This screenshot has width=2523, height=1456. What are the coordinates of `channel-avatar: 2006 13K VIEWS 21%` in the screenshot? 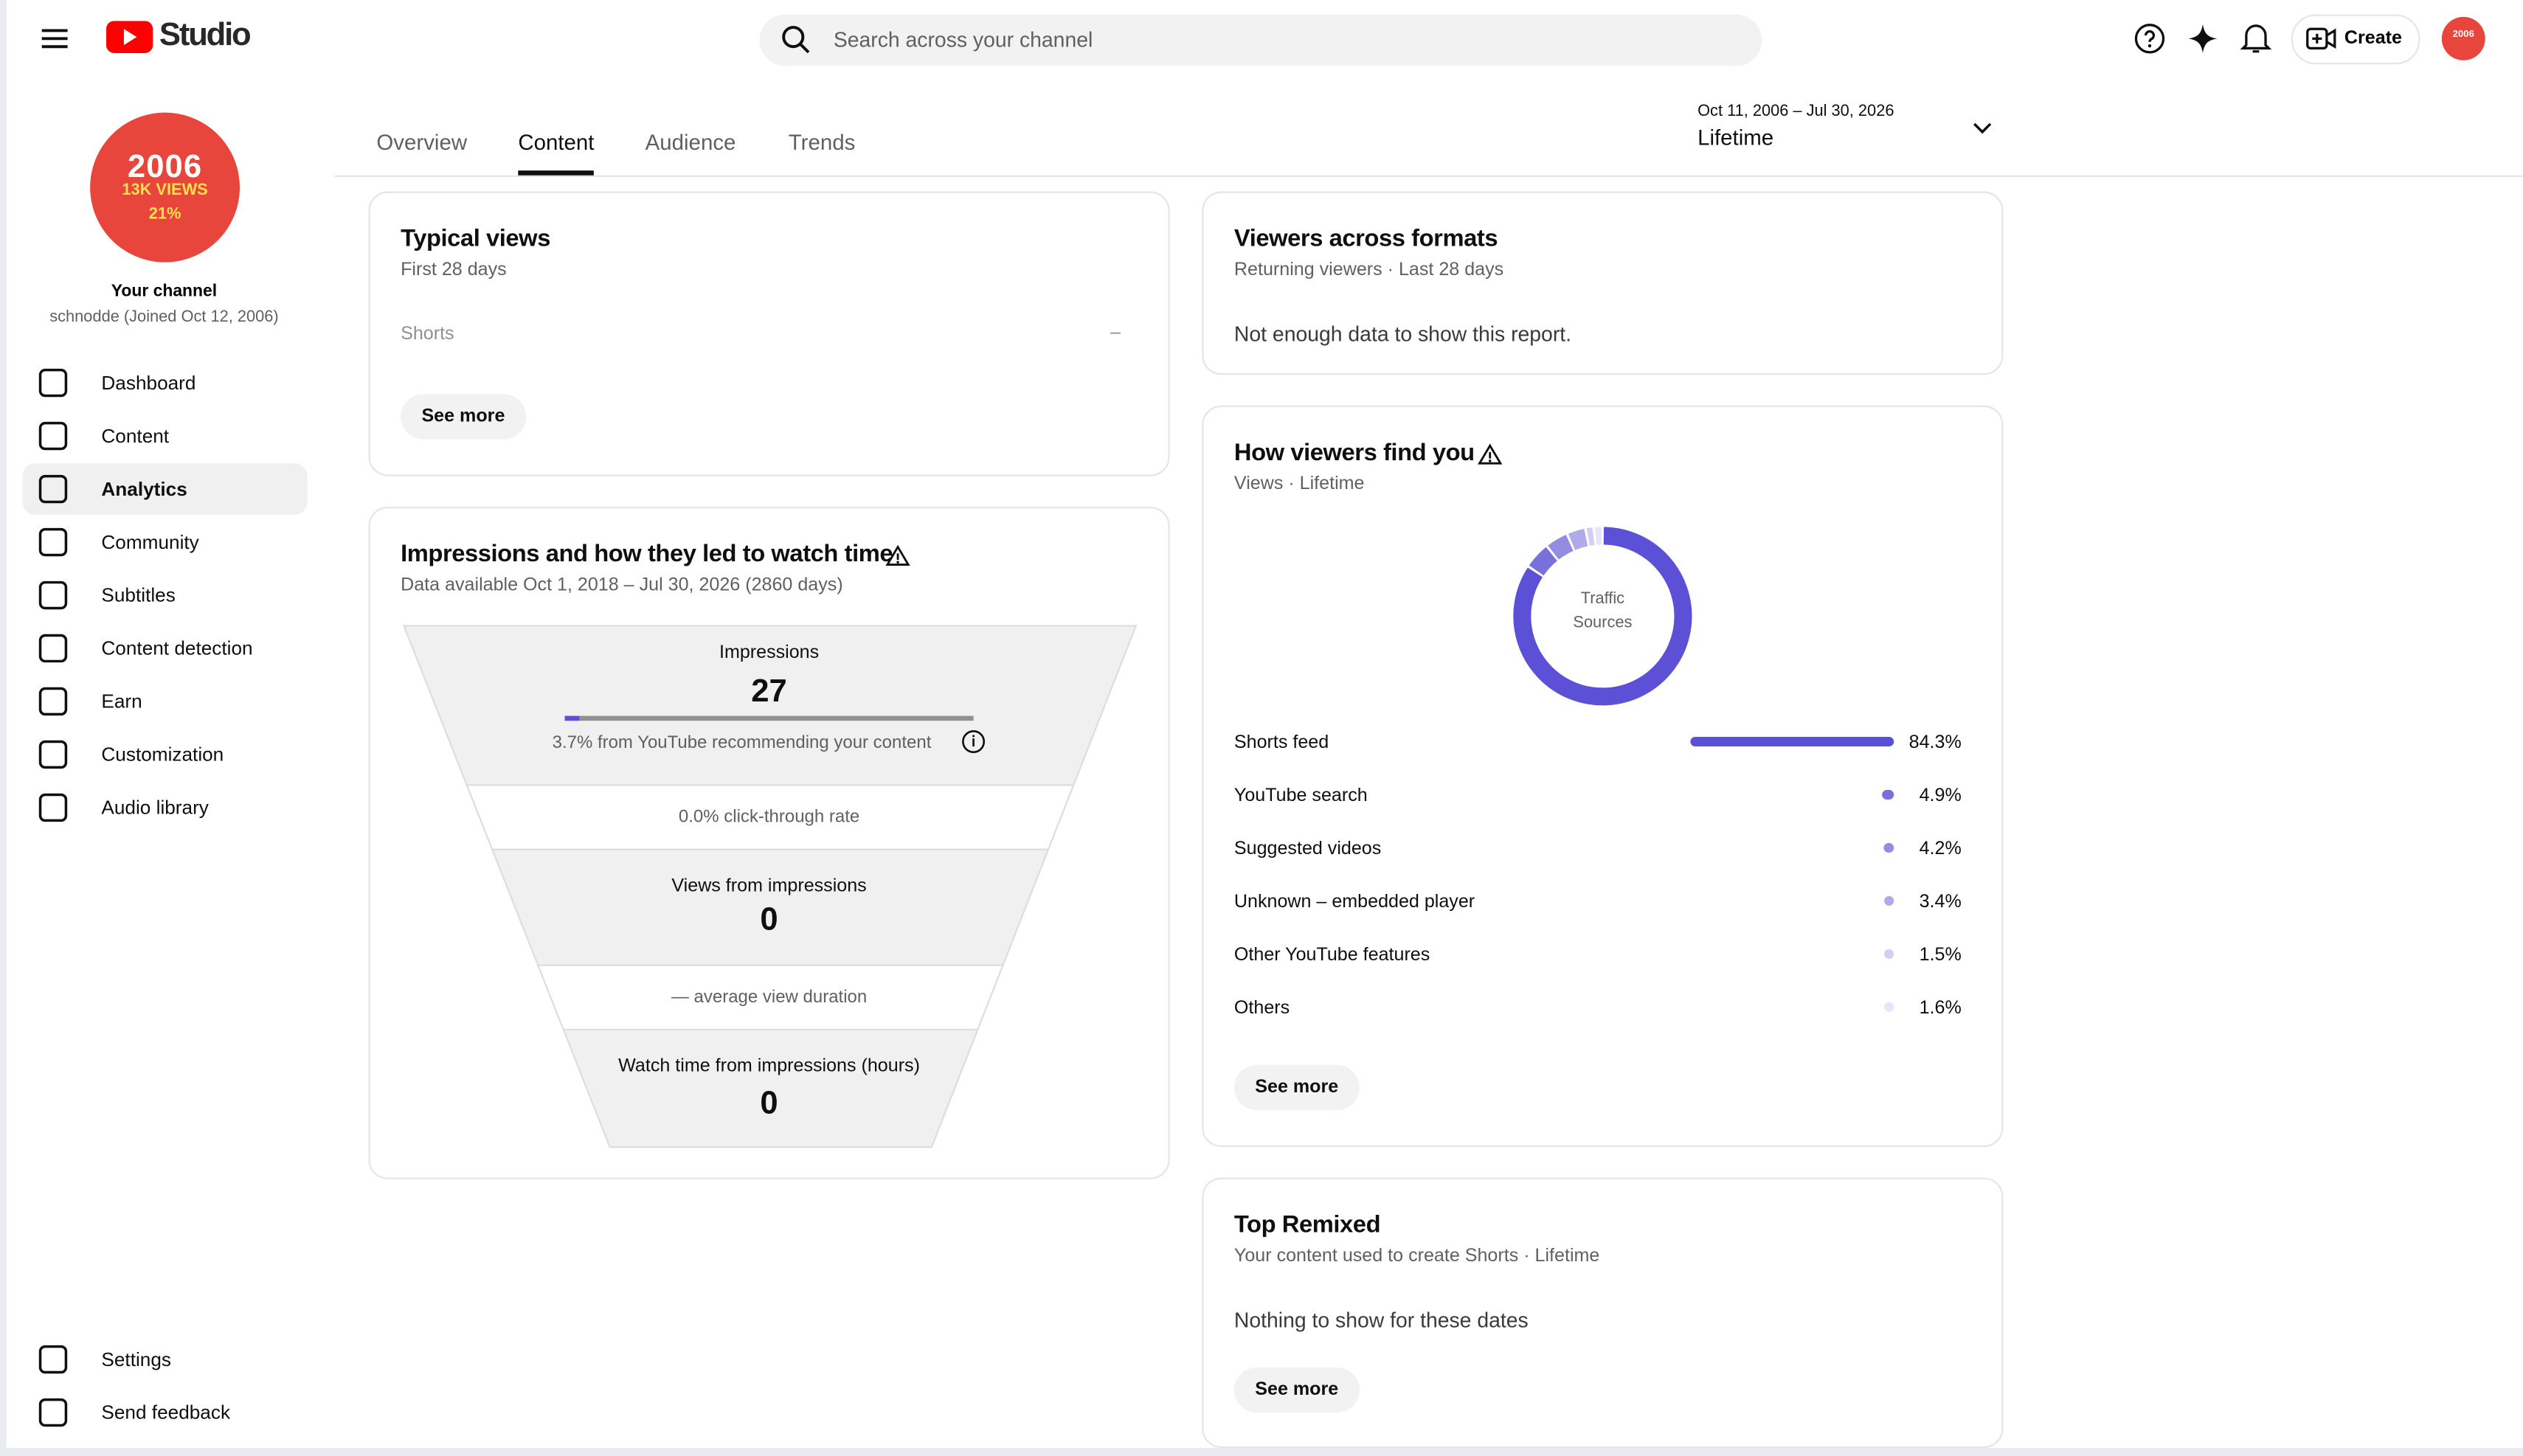 It's located at (165, 187).